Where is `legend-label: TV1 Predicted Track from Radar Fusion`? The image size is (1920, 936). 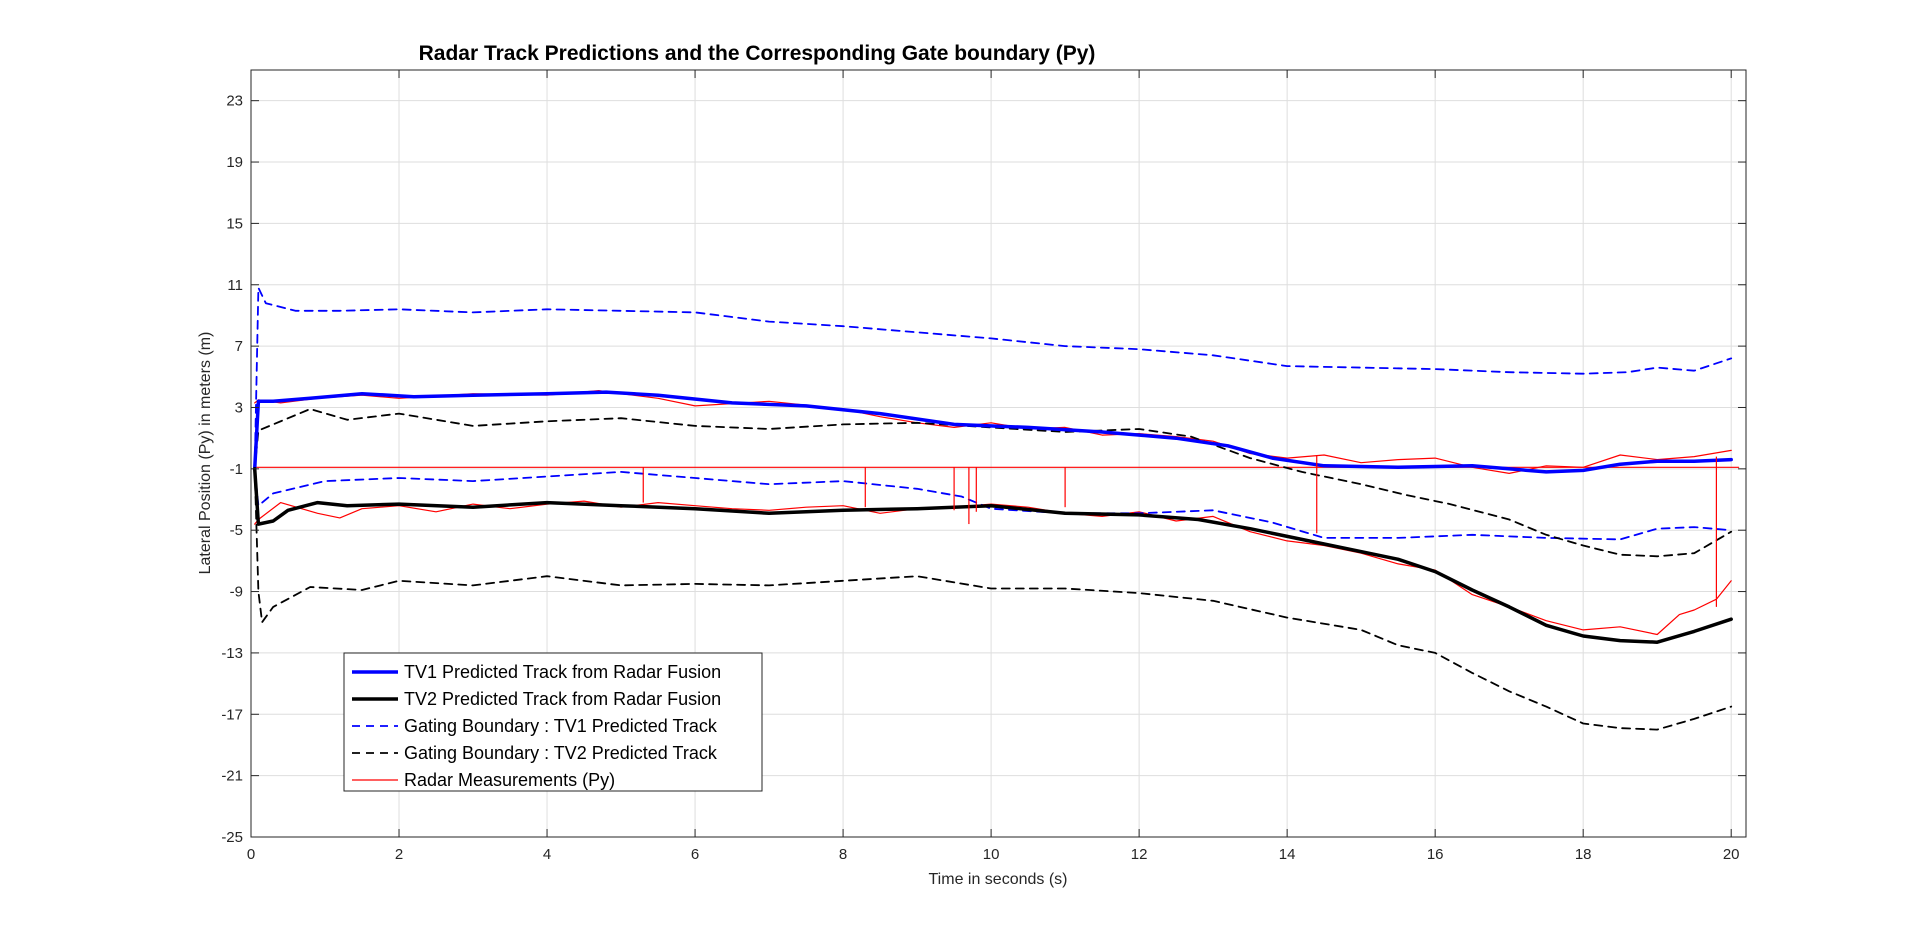
legend-label: TV1 Predicted Track from Radar Fusion is located at coordinates (562, 672).